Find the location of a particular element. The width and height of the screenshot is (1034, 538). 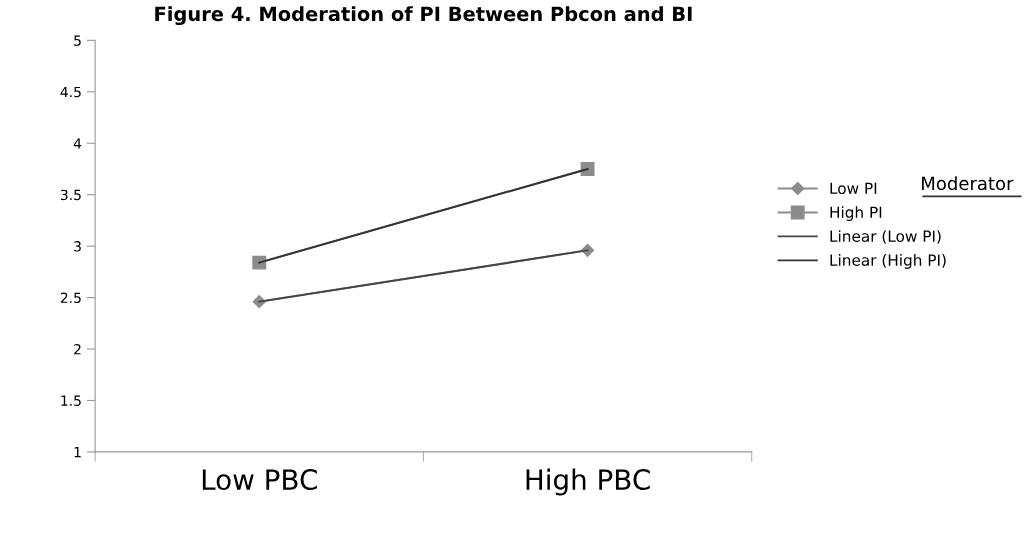

legend-label: Linear (High PI) is located at coordinates (888, 261).